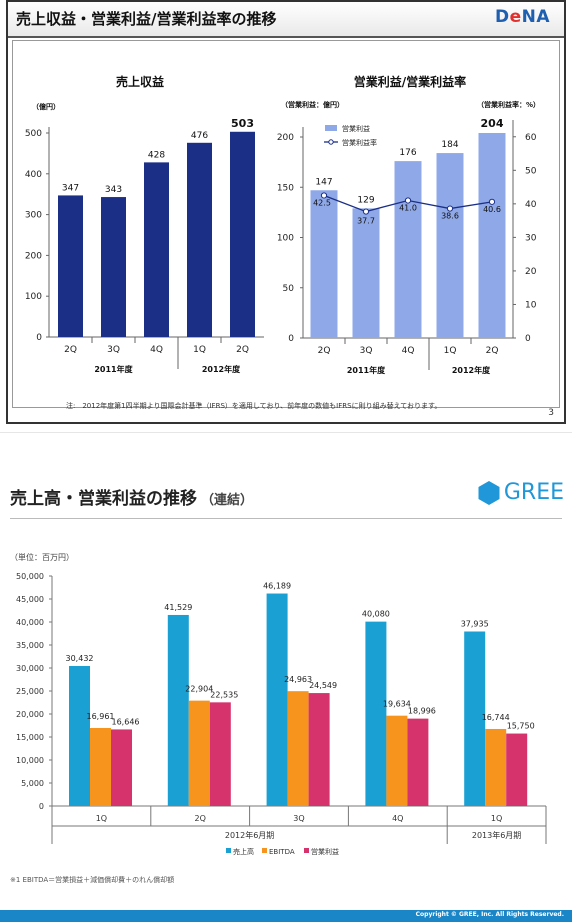 This screenshot has width=572, height=922. What do you see at coordinates (449, 145) in the screenshot?
I see `chart2-bar-data-label: 184` at bounding box center [449, 145].